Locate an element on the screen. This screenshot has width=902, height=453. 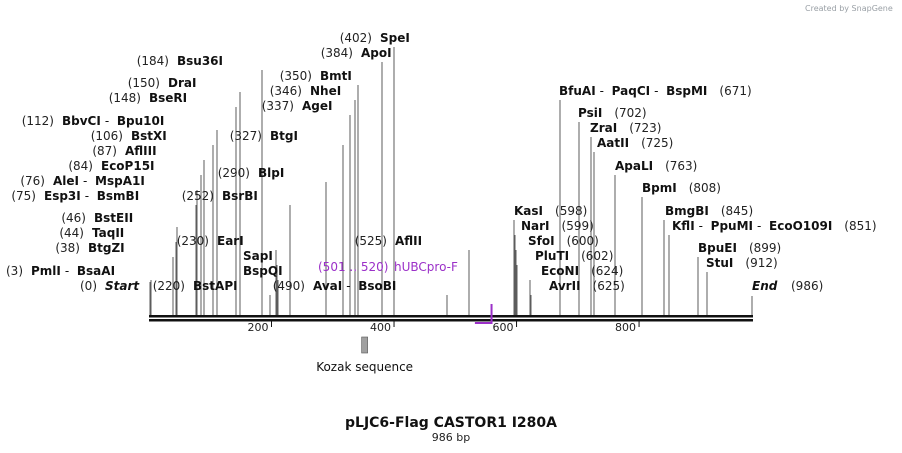
site-label: AatII (725) is located at coordinates (635, 143).